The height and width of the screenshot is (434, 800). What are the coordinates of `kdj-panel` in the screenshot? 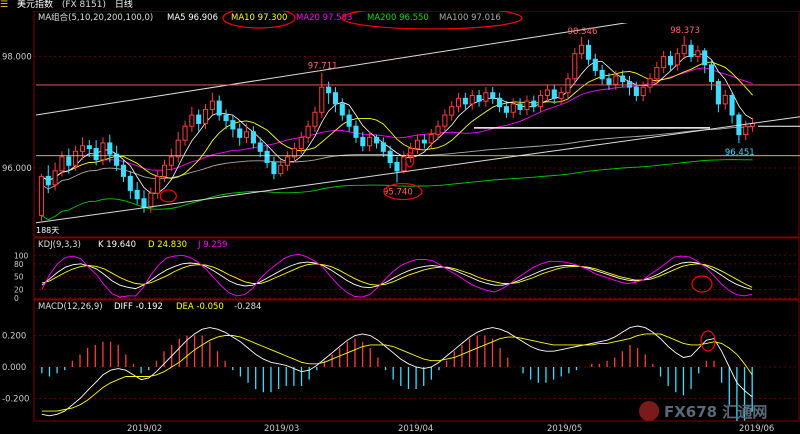 It's located at (416, 276).